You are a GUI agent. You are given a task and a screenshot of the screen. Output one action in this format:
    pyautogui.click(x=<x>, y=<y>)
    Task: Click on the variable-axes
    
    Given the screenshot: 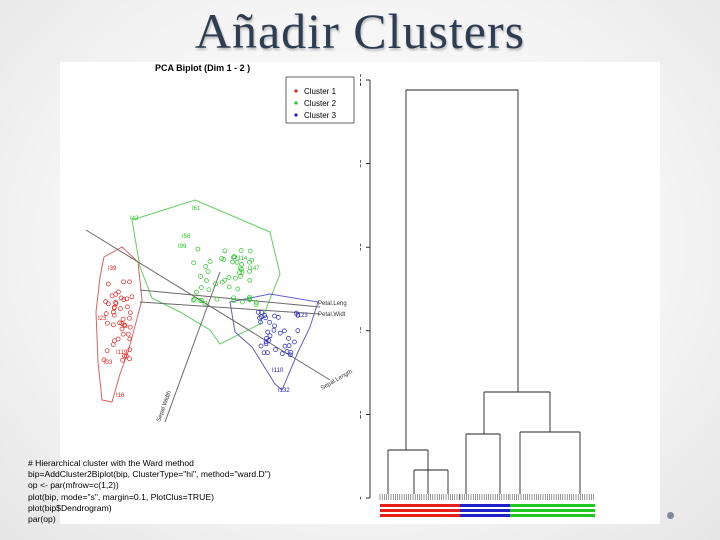 What is the action you would take?
    pyautogui.click(x=208, y=326)
    